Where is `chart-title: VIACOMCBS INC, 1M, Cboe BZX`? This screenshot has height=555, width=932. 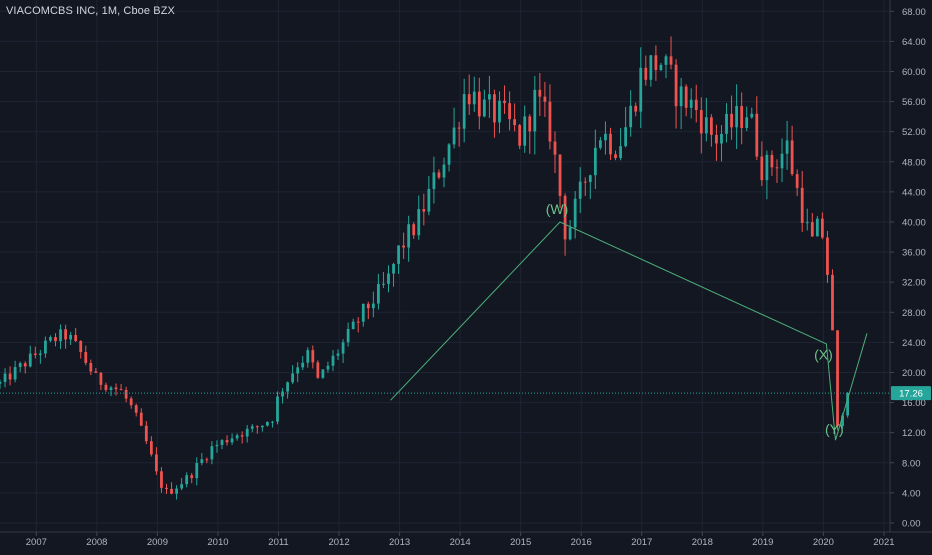
chart-title: VIACOMCBS INC, 1M, Cboe BZX is located at coordinates (90, 11).